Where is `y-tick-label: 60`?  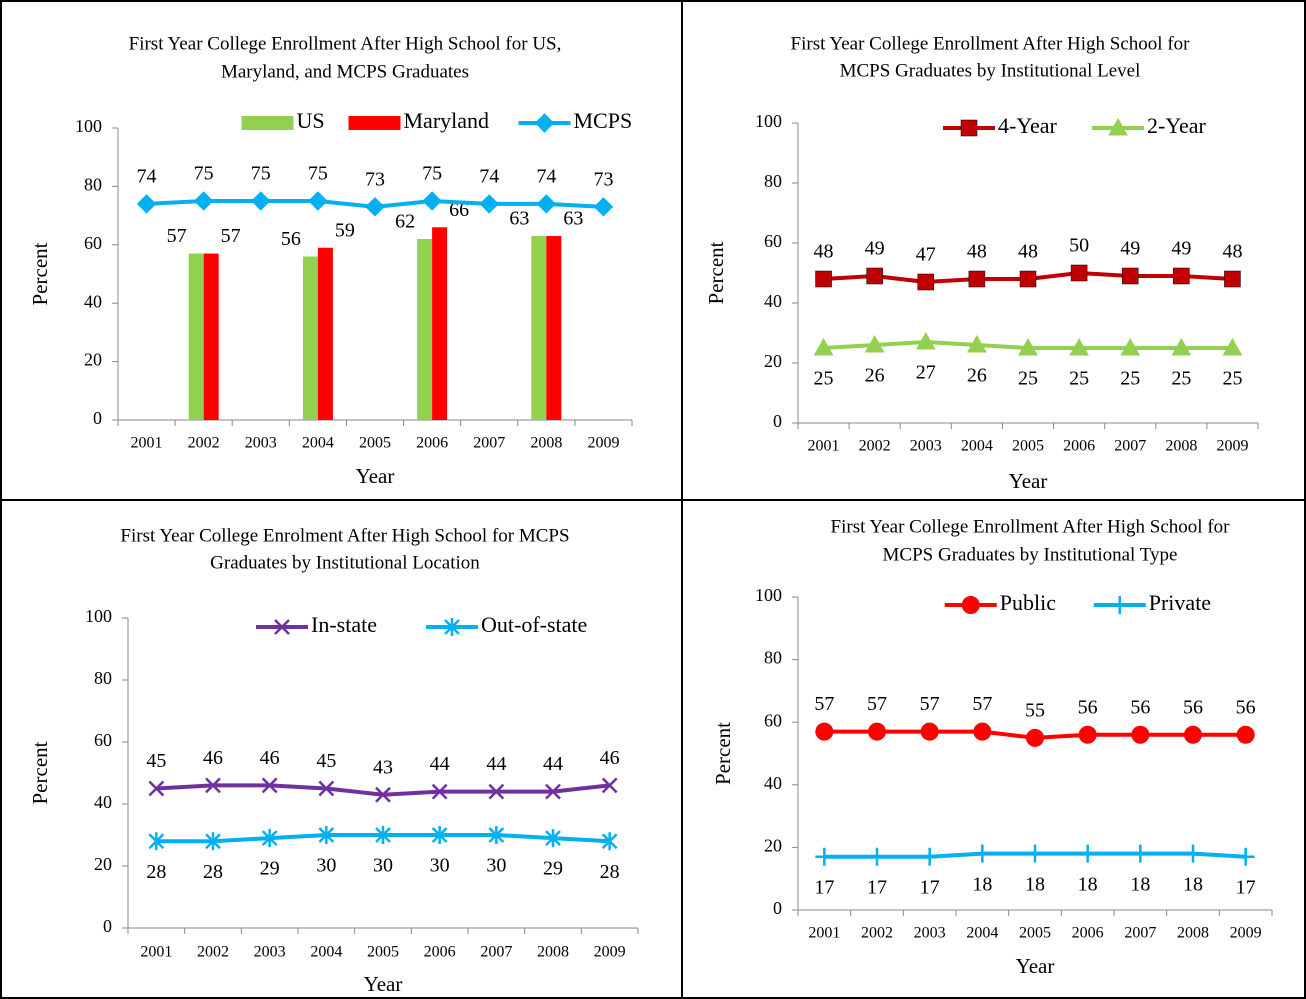
y-tick-label: 60 is located at coordinates (103, 740).